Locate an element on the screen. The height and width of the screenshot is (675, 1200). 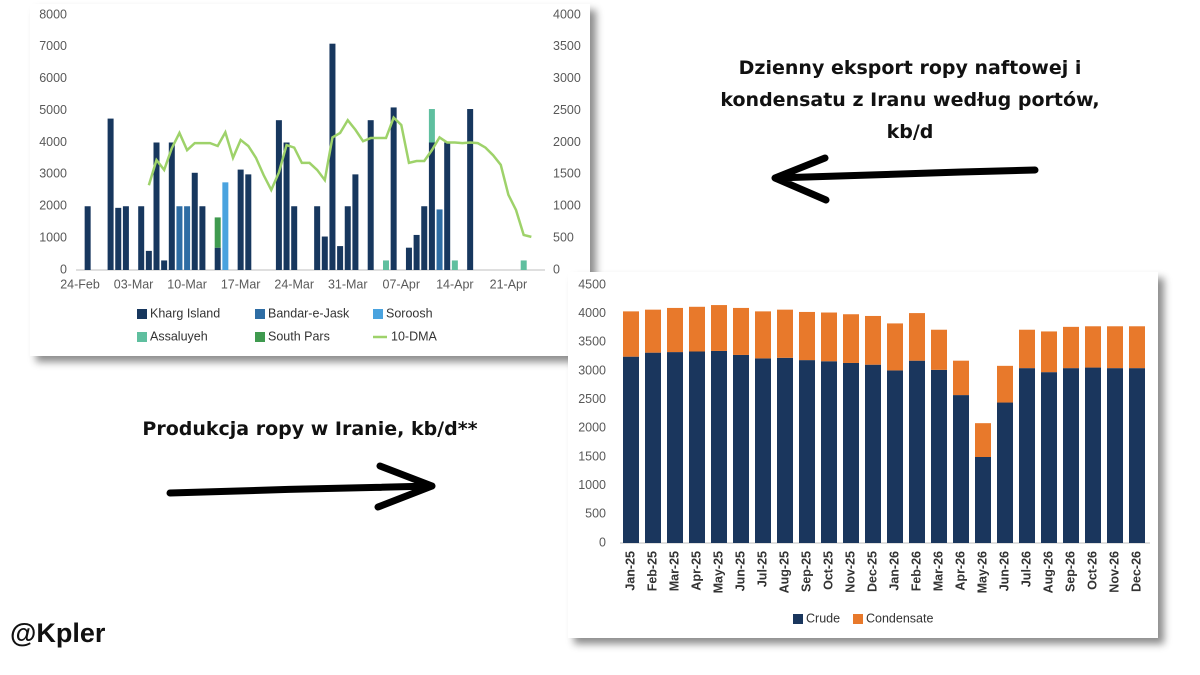
x-tick-label: 21-Apr is located at coordinates (509, 284).